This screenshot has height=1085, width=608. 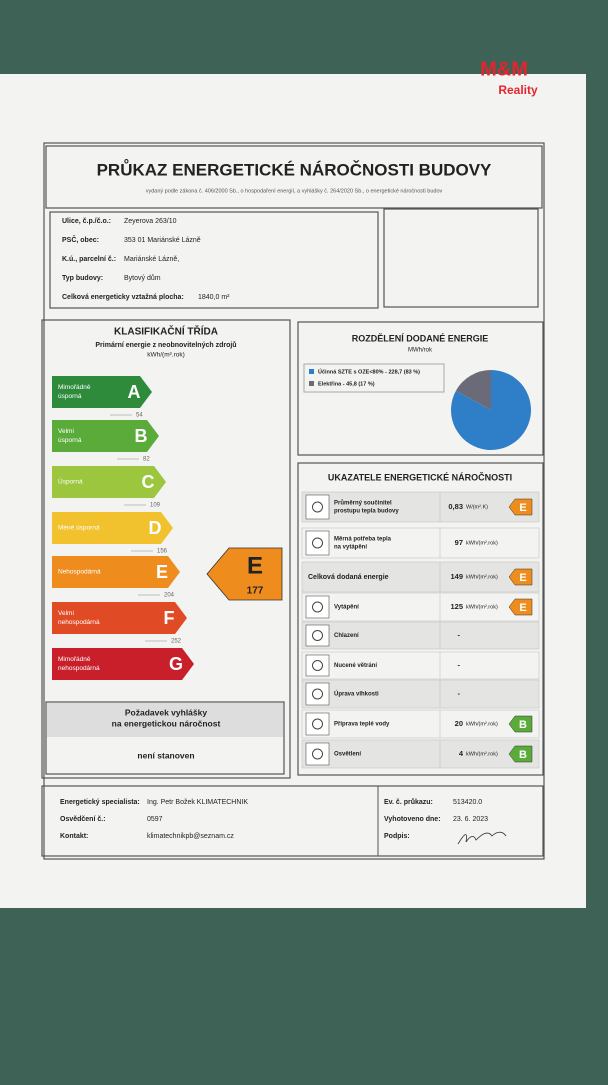 What do you see at coordinates (166, 331) in the screenshot?
I see `class-title: KLASIFIKAČNÍ TŘÍDA` at bounding box center [166, 331].